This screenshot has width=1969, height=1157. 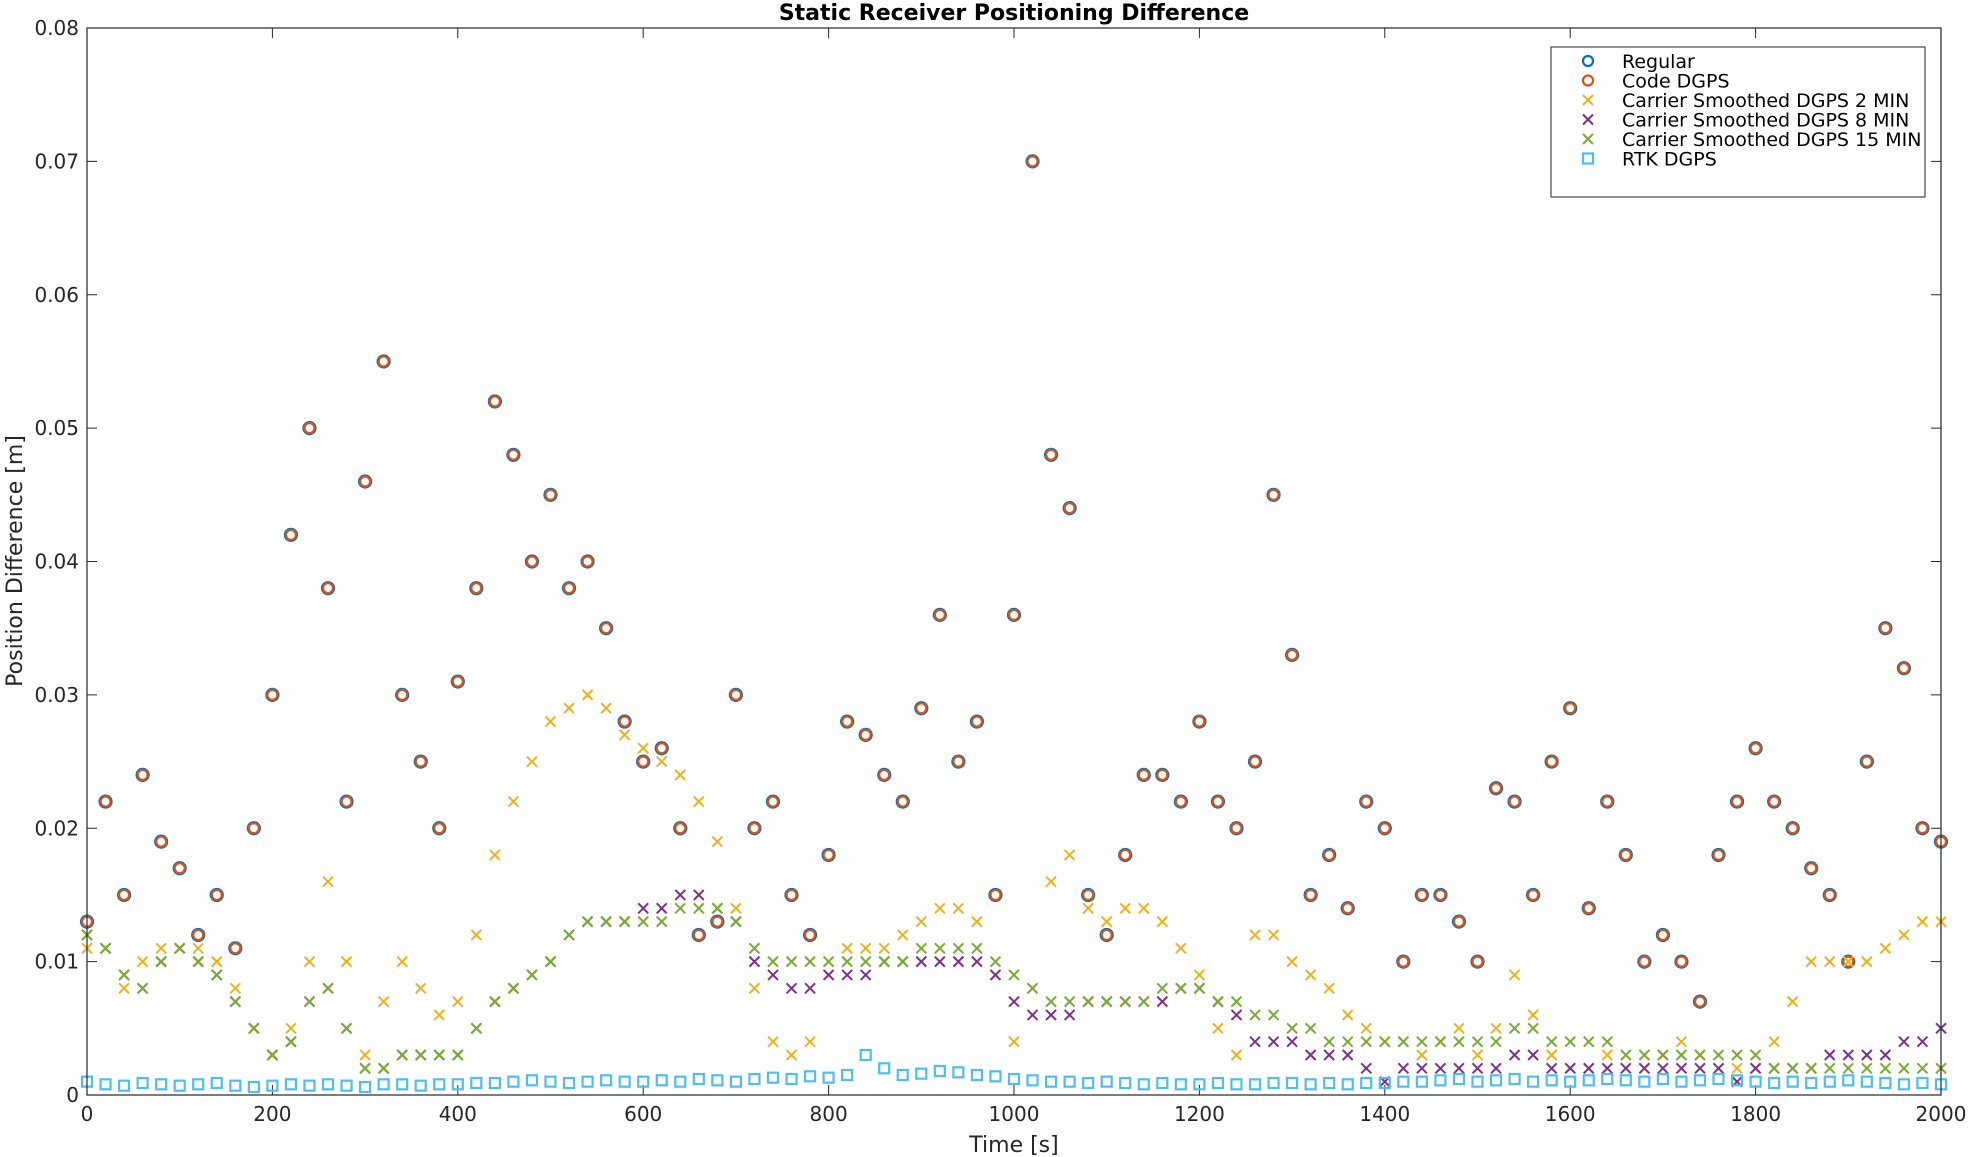 What do you see at coordinates (1570, 1114) in the screenshot?
I see `x-tick-label: 1600` at bounding box center [1570, 1114].